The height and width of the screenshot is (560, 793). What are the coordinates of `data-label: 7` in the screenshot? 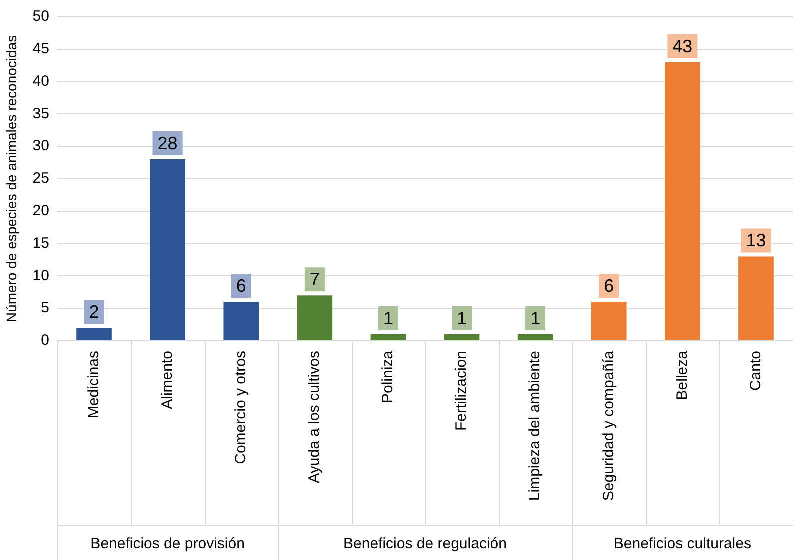 It's located at (315, 280).